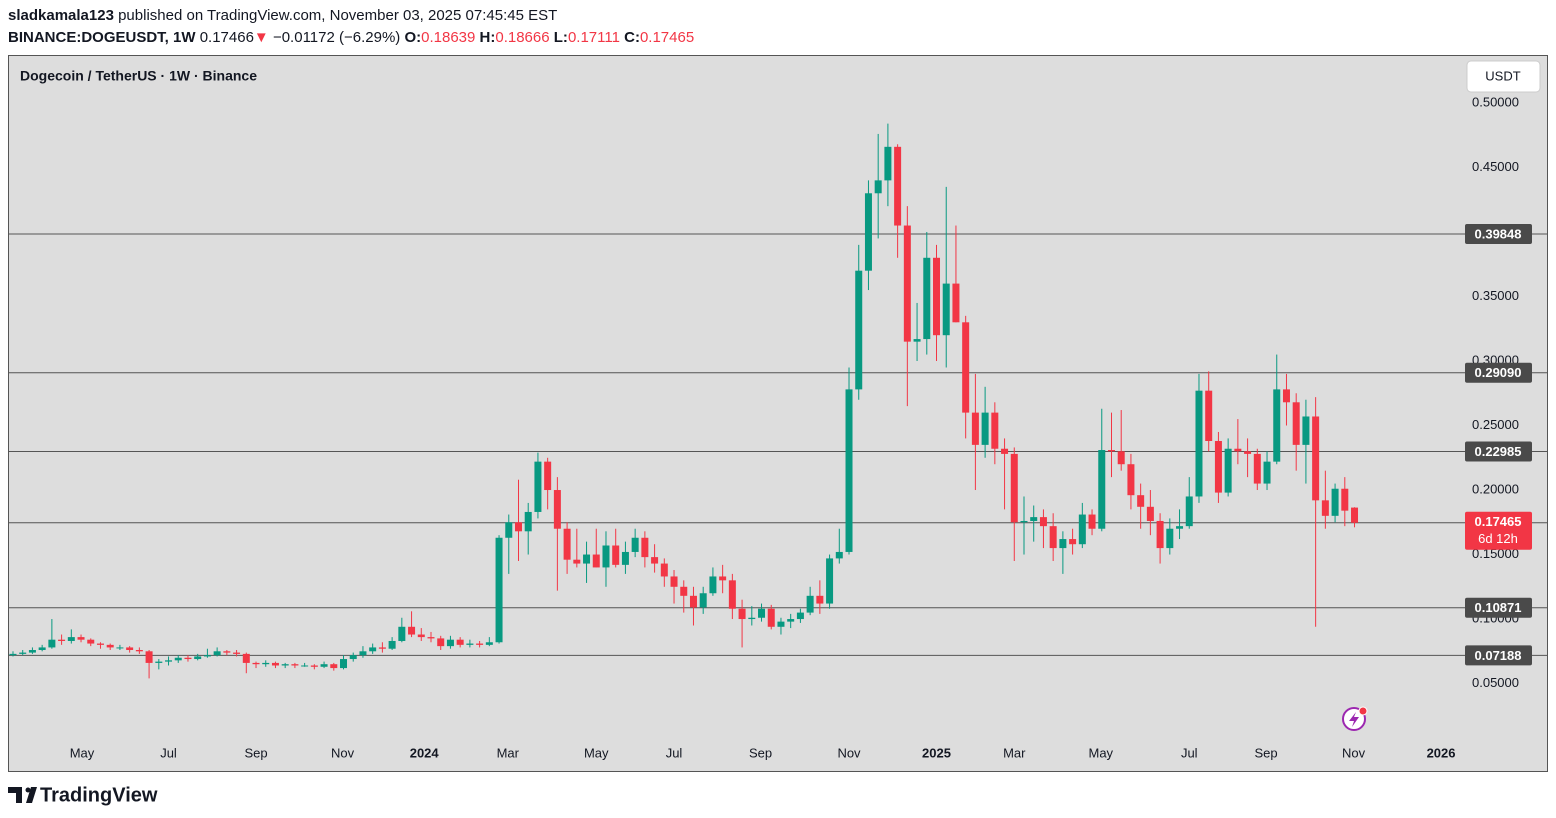 The image size is (1556, 818). I want to click on level-tag-label: 0.10871, so click(1498, 607).